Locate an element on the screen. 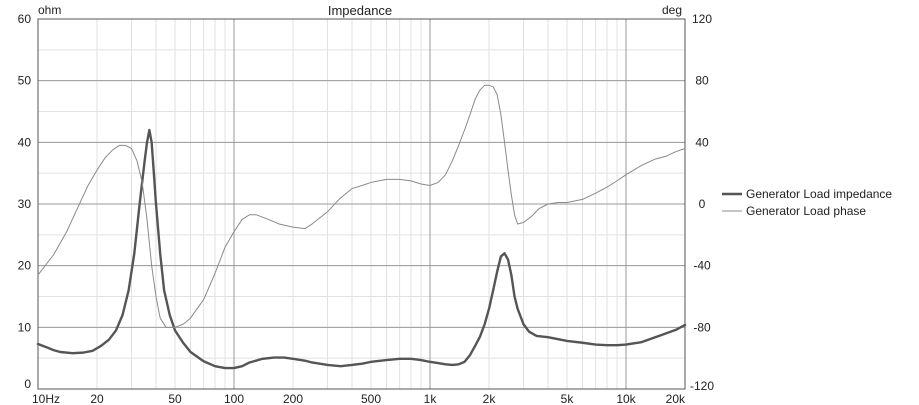 This screenshot has height=405, width=919. right-y-tick-label: 40 is located at coordinates (702, 142).